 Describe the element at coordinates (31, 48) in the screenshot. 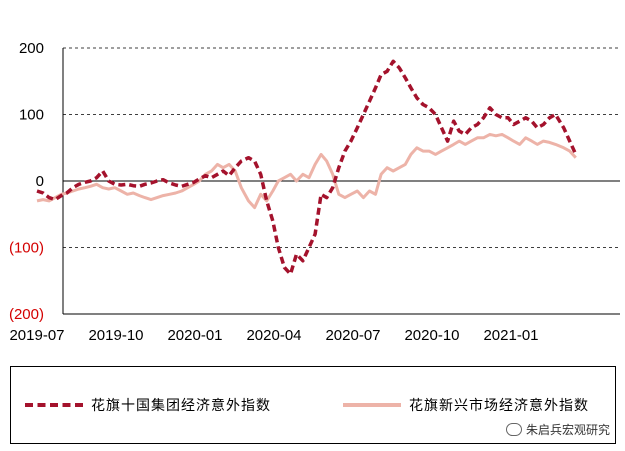

I see `y-tick-label: 200` at that location.